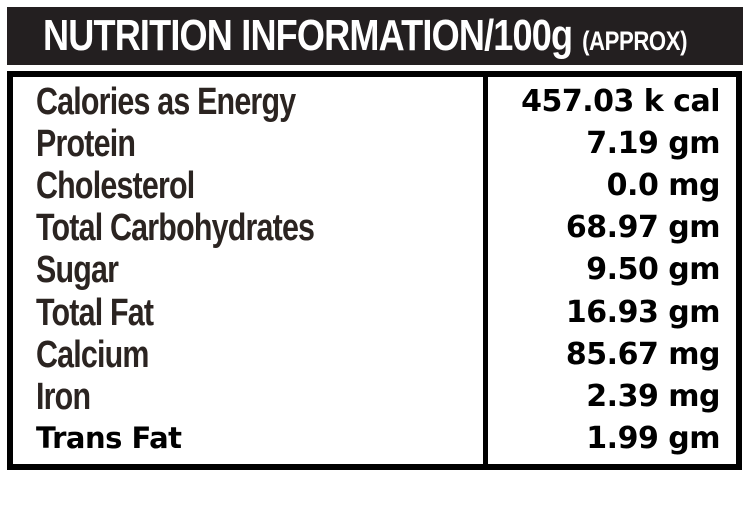 The width and height of the screenshot is (747, 506). I want to click on table-row-value: 85.67 mg, so click(643, 355).